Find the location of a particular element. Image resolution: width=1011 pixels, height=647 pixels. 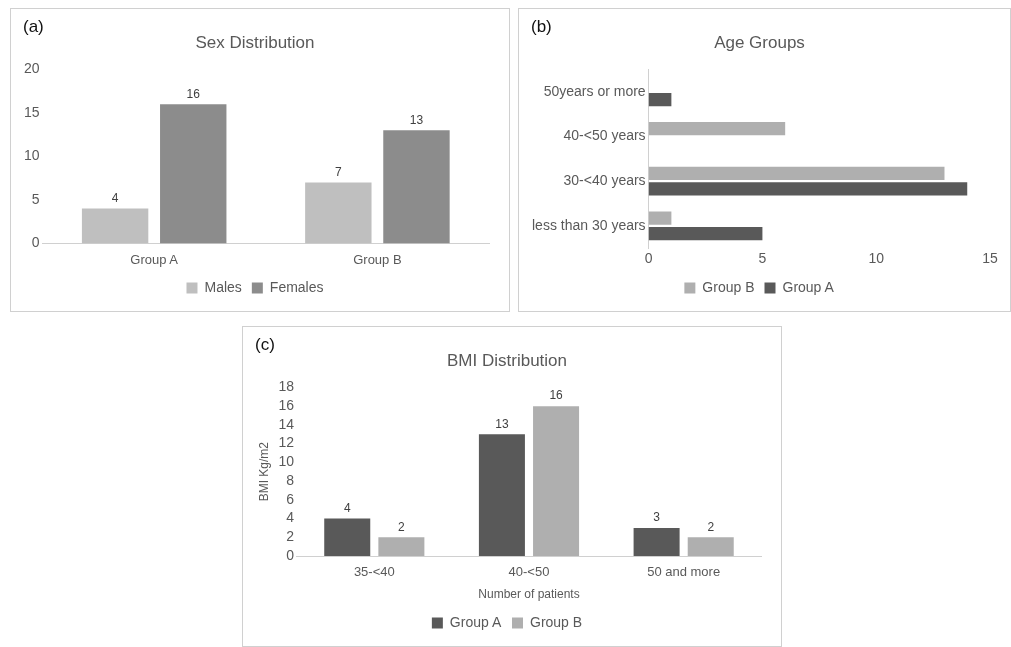

y-tick-label: 6 is located at coordinates (290, 498).